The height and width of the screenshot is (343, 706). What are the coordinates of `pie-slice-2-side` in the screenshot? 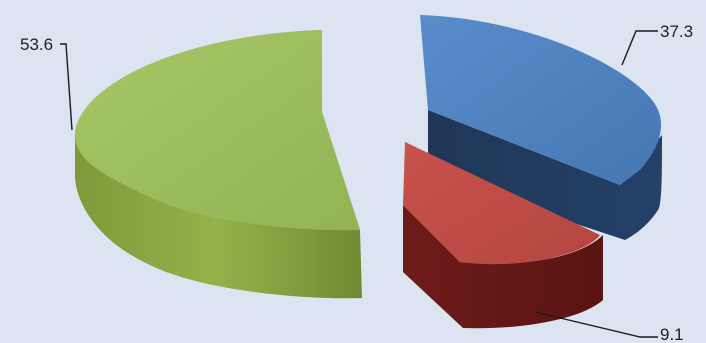 It's located at (503, 267).